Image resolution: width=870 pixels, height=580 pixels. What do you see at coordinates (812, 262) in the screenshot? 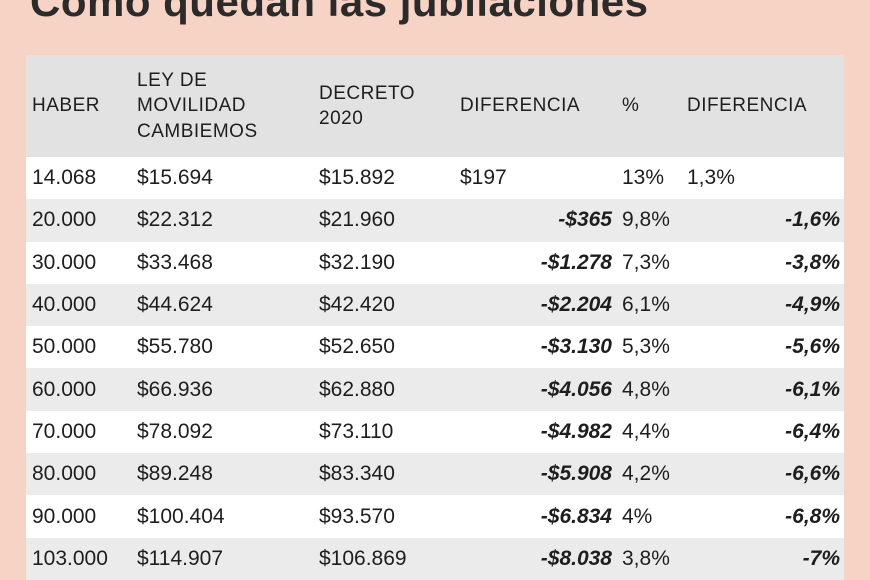
I see `cell-diferencia-porcentual: -3,8%` at bounding box center [812, 262].